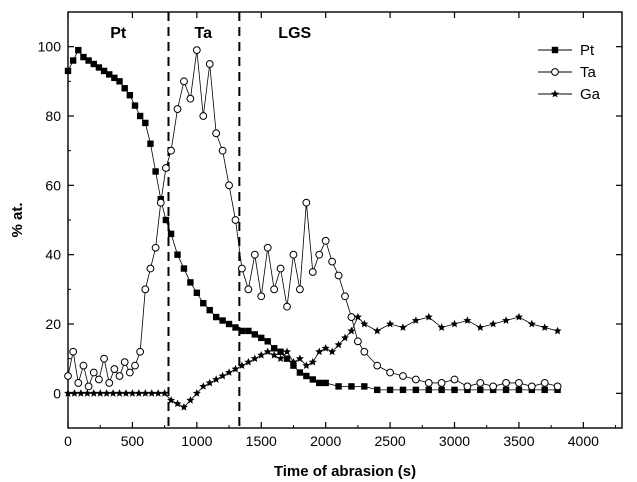 The height and width of the screenshot is (482, 637). What do you see at coordinates (196, 441) in the screenshot?
I see `x-tick-label: 1000` at bounding box center [196, 441].